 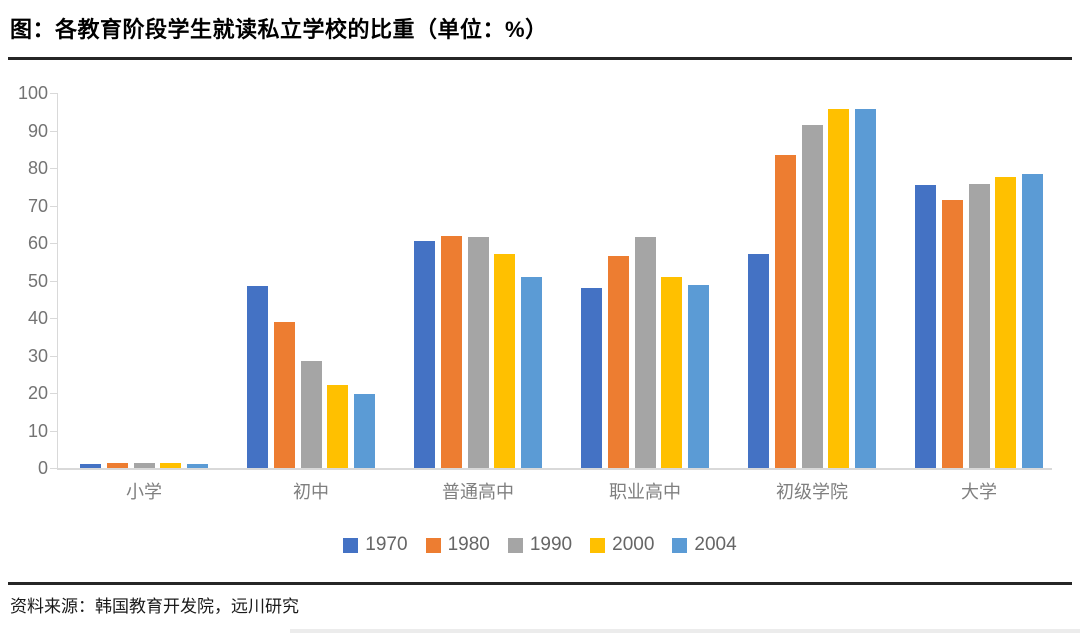 I want to click on legend: 1970 1980 1990 2000 2004, so click(x=540, y=545).